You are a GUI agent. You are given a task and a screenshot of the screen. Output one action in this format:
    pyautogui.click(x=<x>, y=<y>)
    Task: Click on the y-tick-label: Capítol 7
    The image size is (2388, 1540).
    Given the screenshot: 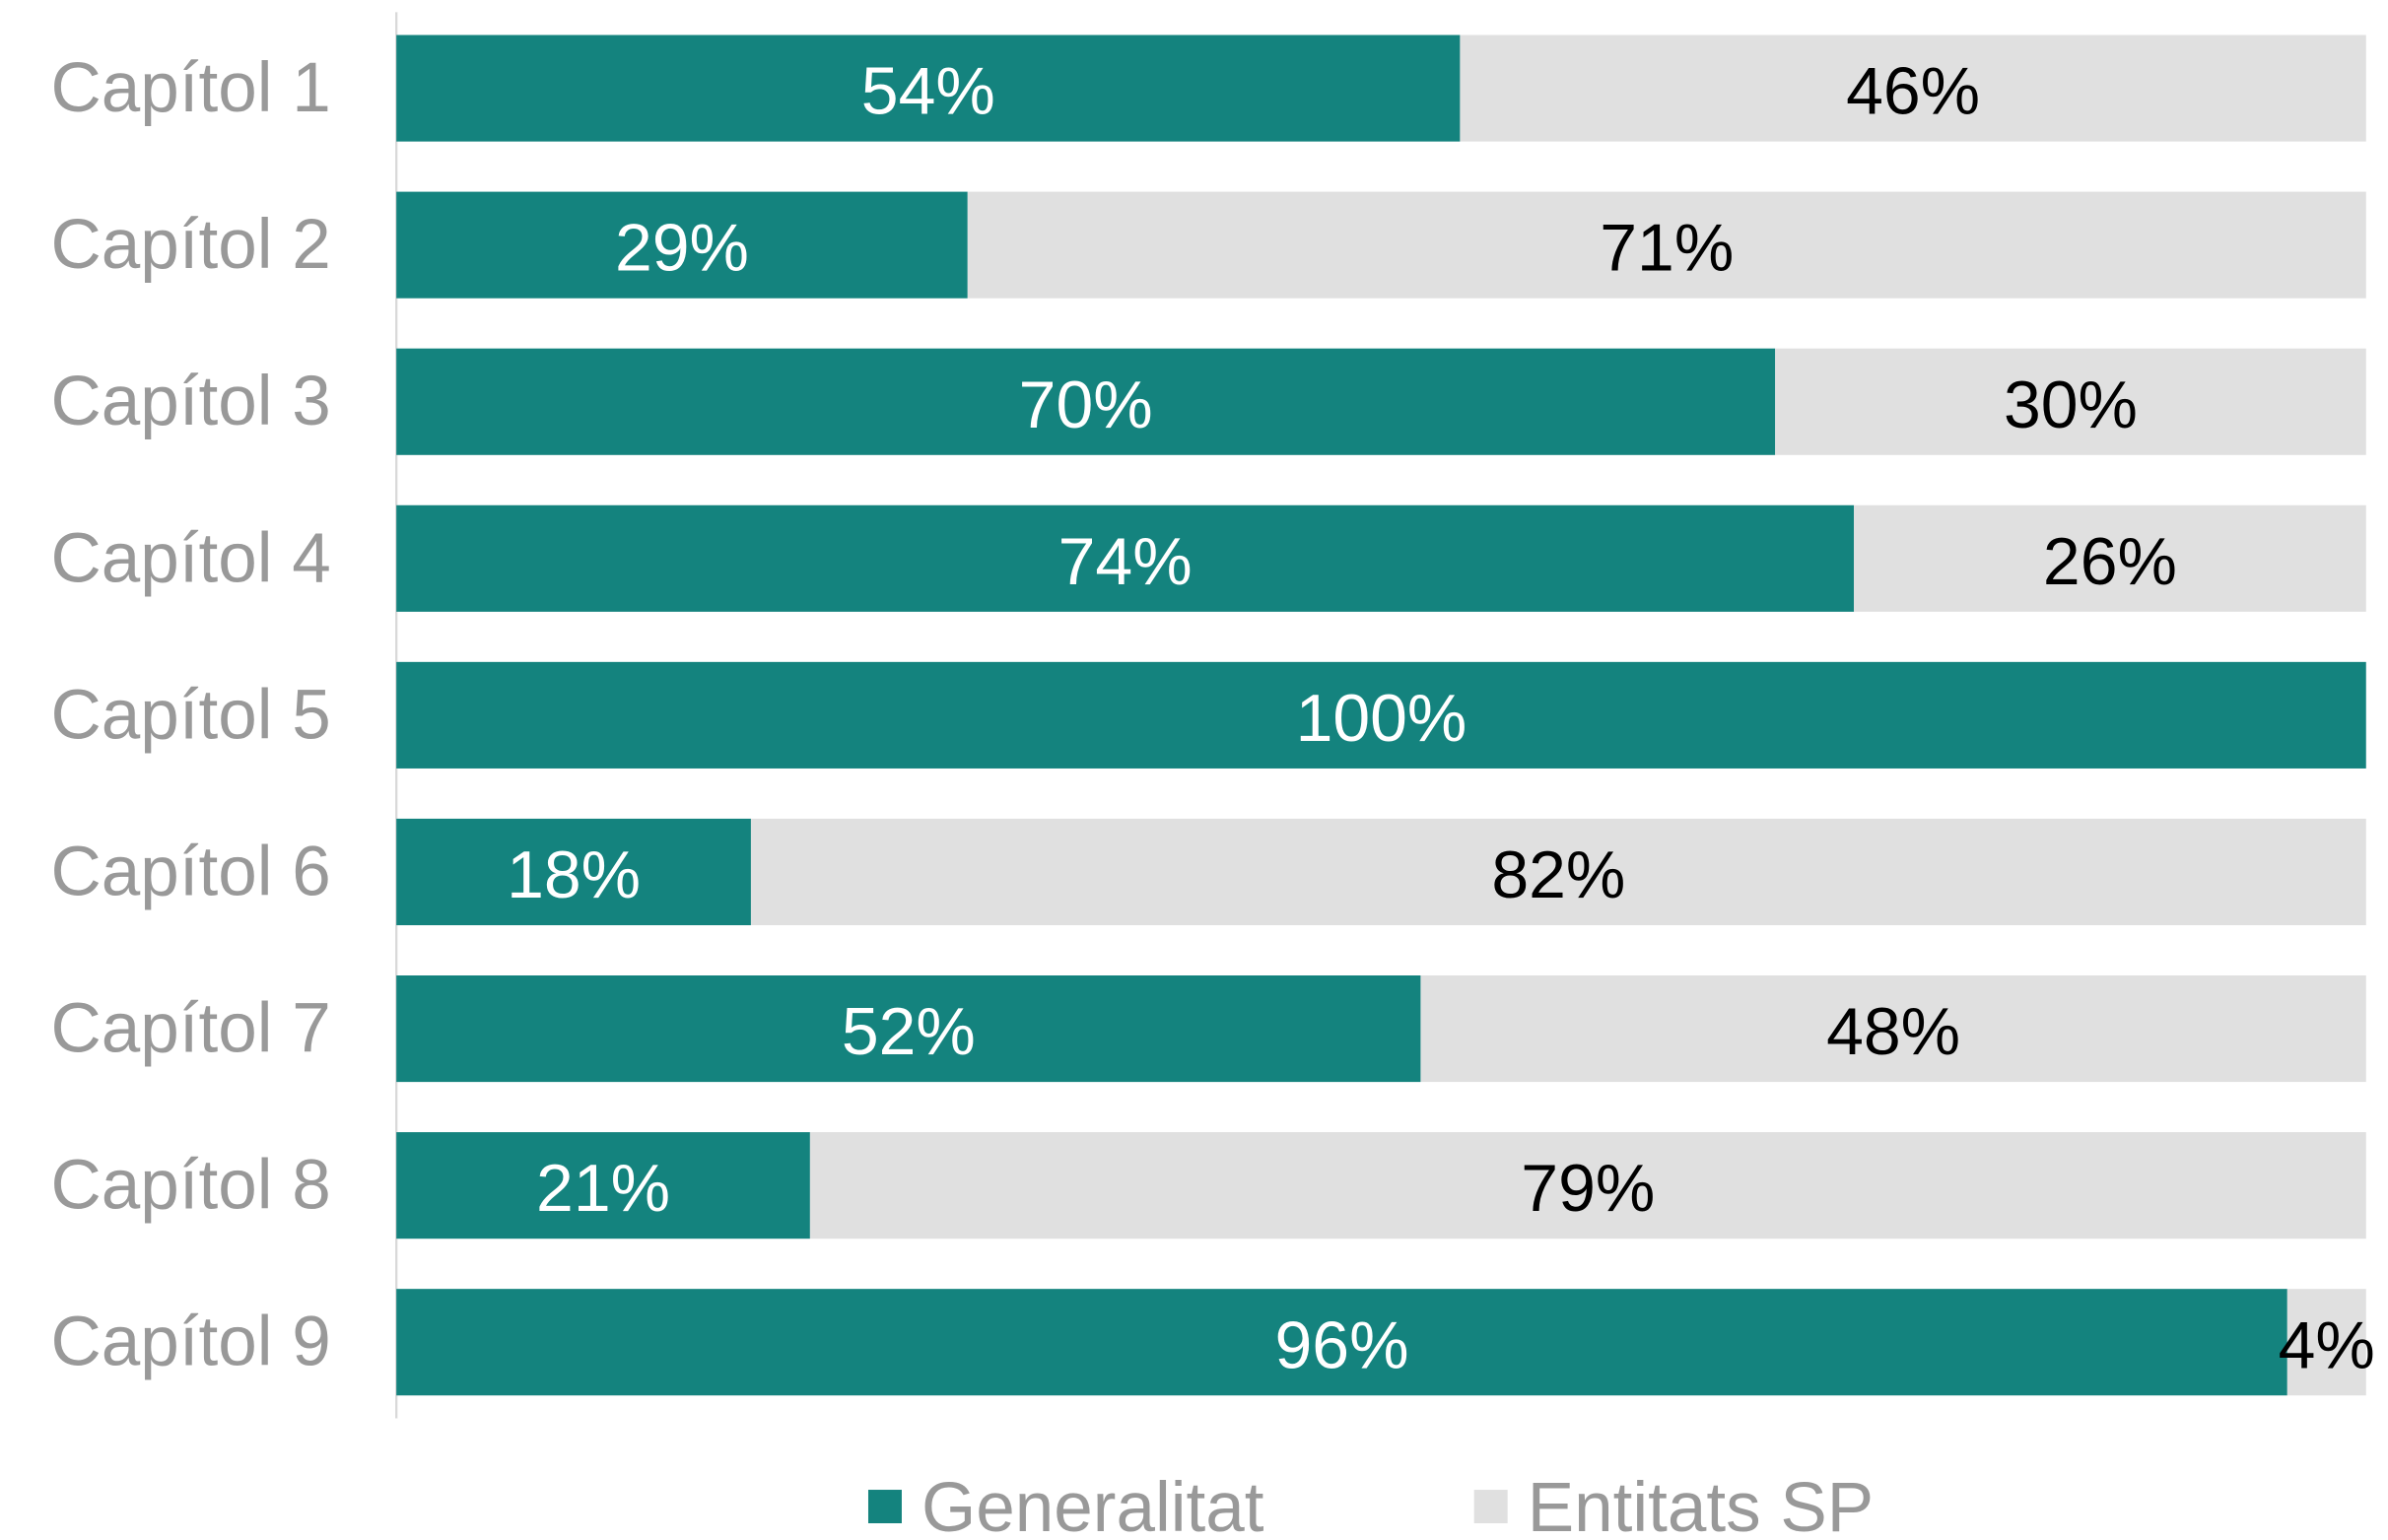 What is the action you would take?
    pyautogui.click(x=190, y=1029)
    